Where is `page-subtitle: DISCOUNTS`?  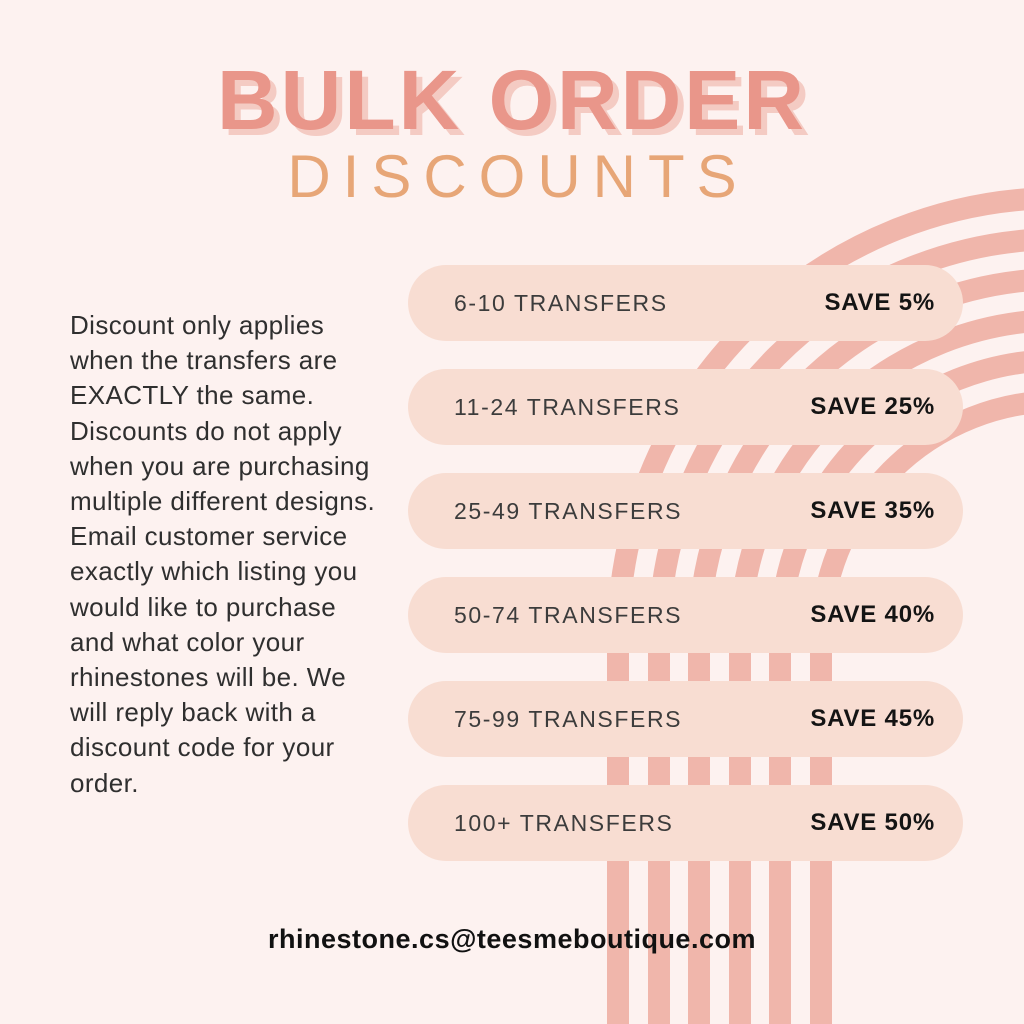
page-subtitle: DISCOUNTS is located at coordinates (518, 176).